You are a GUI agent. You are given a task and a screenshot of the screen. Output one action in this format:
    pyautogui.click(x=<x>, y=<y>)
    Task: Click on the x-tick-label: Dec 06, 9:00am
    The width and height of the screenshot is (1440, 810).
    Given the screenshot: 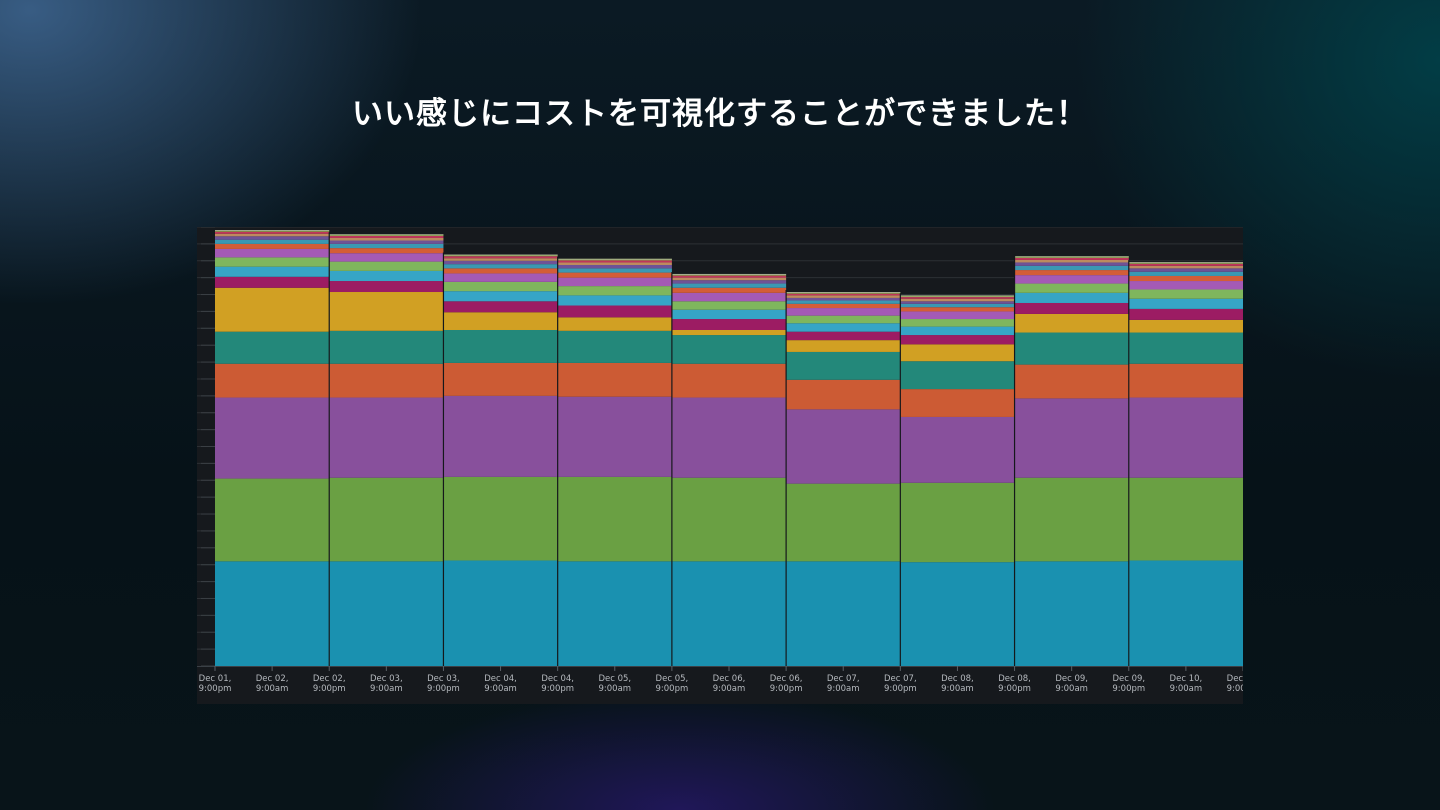 What is the action you would take?
    pyautogui.click(x=729, y=684)
    